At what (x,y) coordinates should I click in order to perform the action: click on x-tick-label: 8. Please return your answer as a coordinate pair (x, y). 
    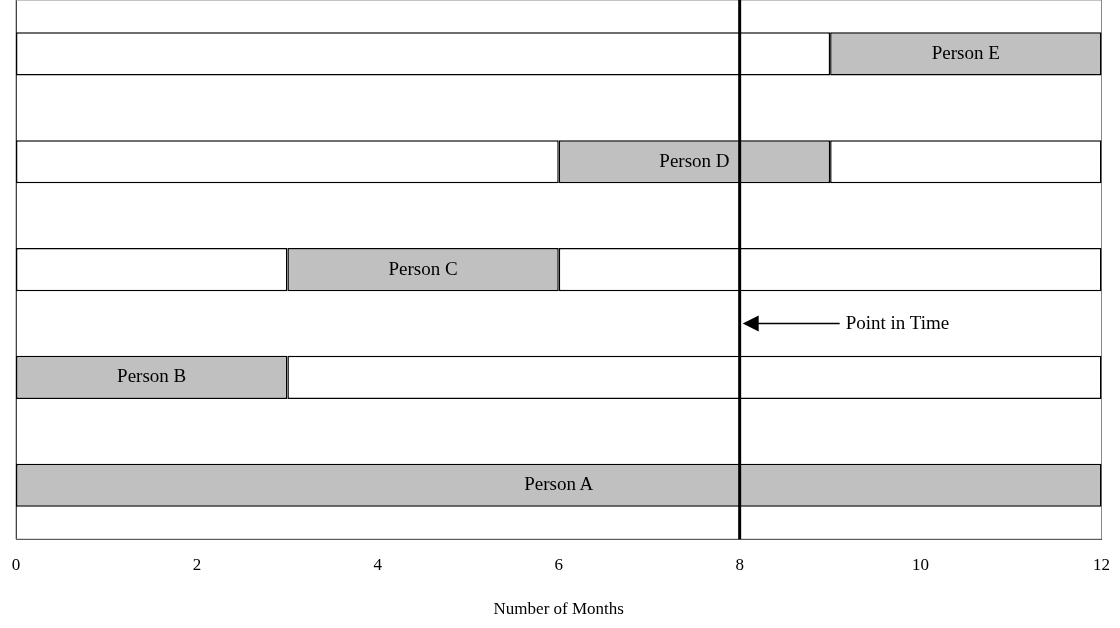
    Looking at the image, I should click on (739, 564).